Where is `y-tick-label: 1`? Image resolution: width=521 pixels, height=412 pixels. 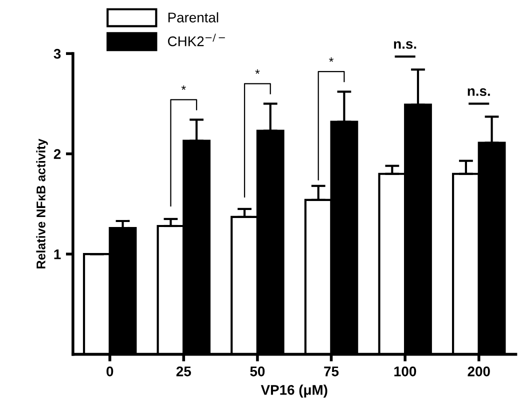
y-tick-label: 1 is located at coordinates (57, 255).